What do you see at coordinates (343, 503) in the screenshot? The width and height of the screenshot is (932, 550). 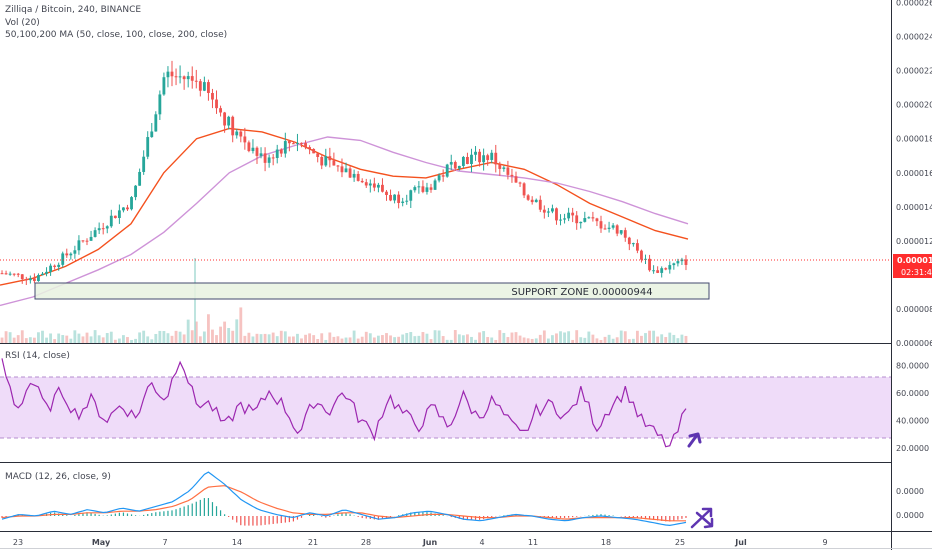 I see `signal-line` at bounding box center [343, 503].